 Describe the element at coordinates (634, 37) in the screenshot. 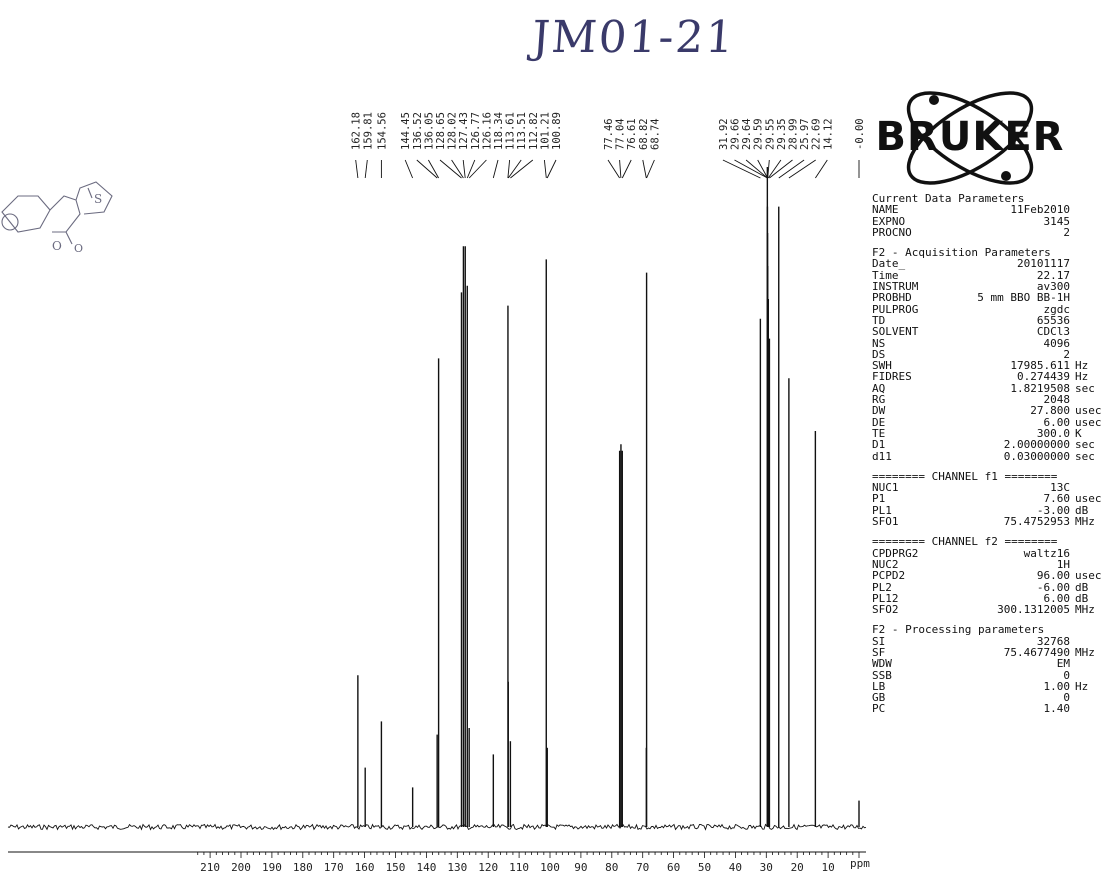

I see `handwritten-sample-id: JM01-21` at that location.